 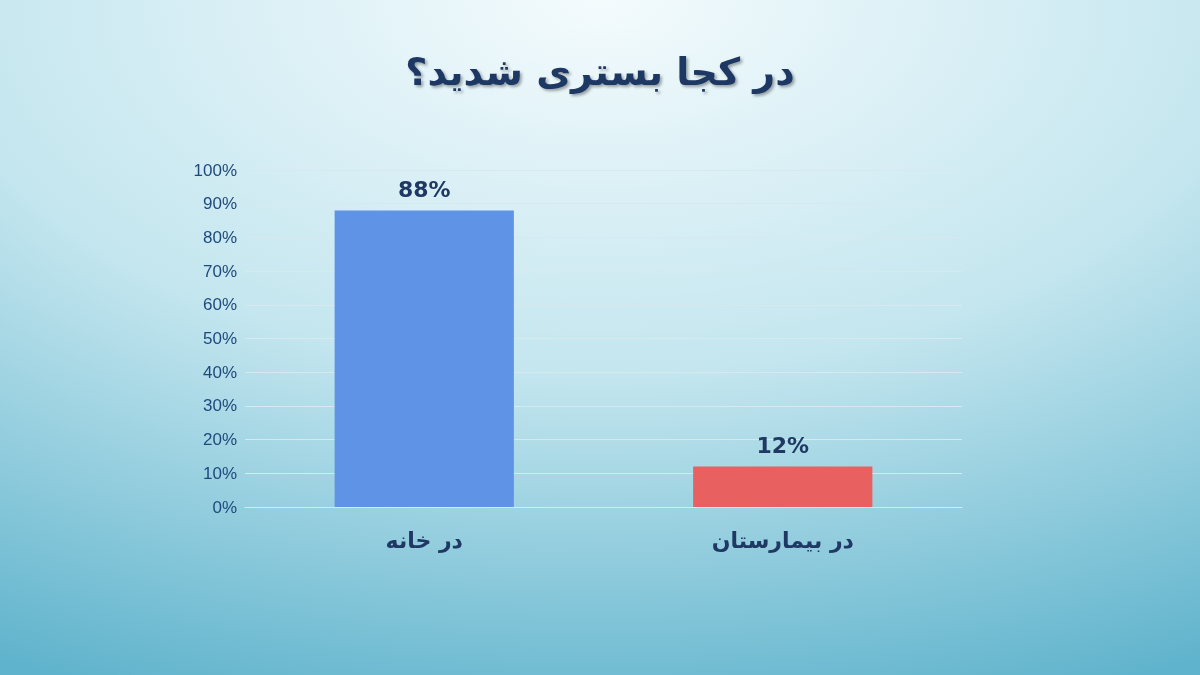 What do you see at coordinates (219, 473) in the screenshot?
I see `y-tick-label: 10%` at bounding box center [219, 473].